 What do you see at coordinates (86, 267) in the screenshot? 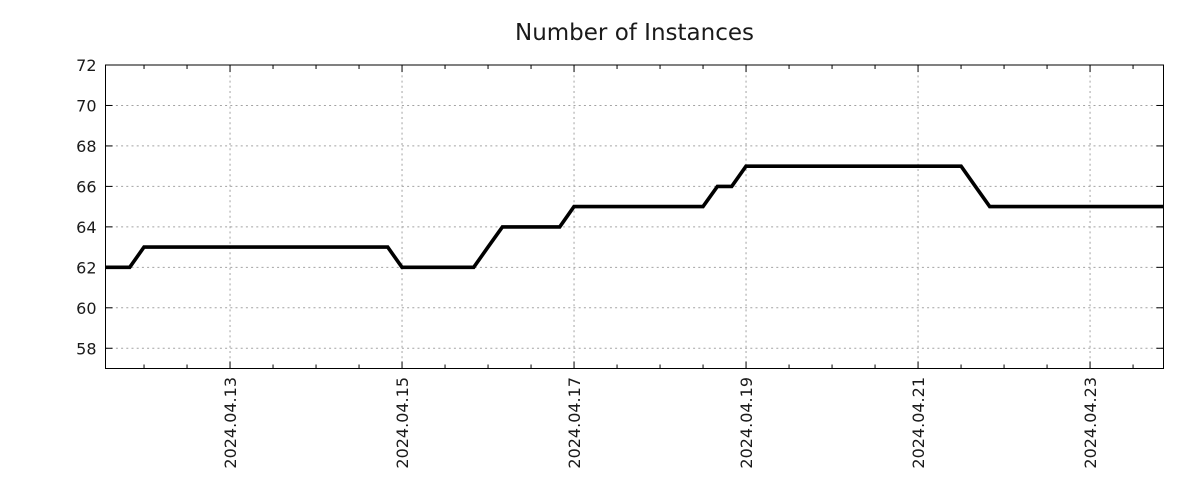
I see `y-tick-label: 62` at bounding box center [86, 267].